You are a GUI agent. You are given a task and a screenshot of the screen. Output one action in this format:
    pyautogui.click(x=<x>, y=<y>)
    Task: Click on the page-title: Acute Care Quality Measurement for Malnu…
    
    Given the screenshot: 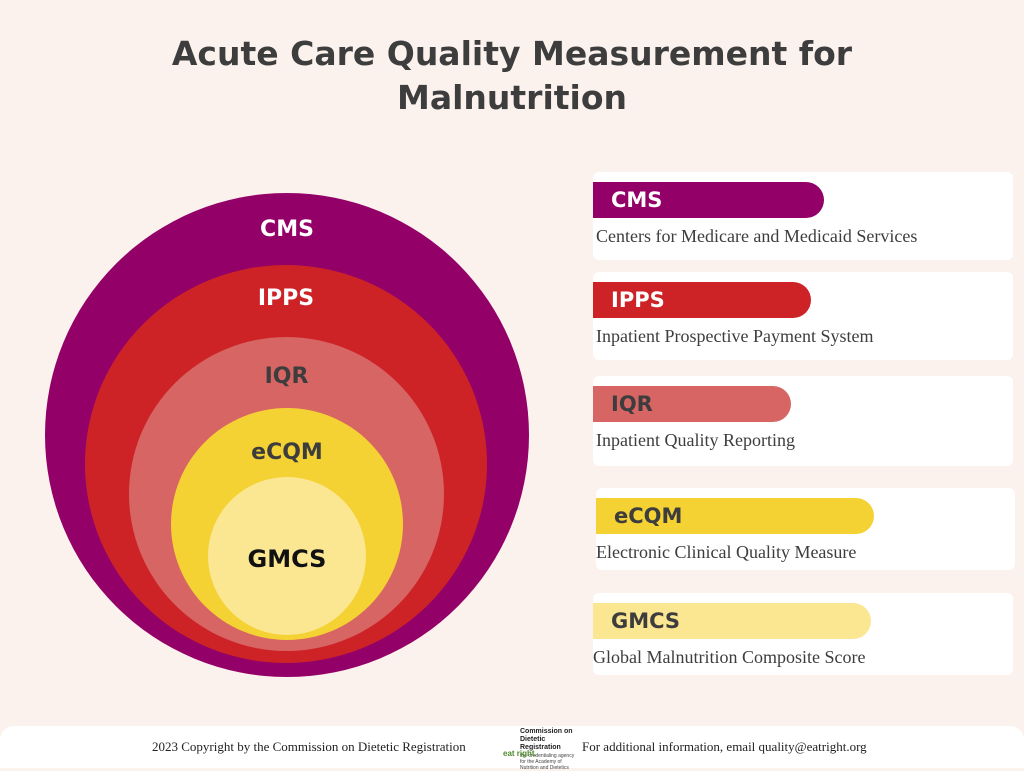 What is the action you would take?
    pyautogui.click(x=512, y=75)
    